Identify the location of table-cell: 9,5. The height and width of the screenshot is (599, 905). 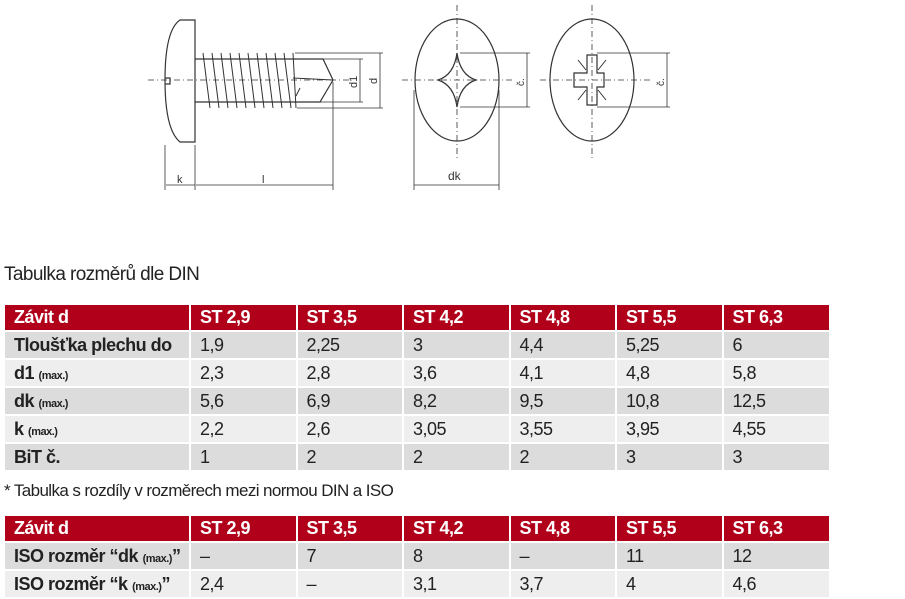
(562, 401).